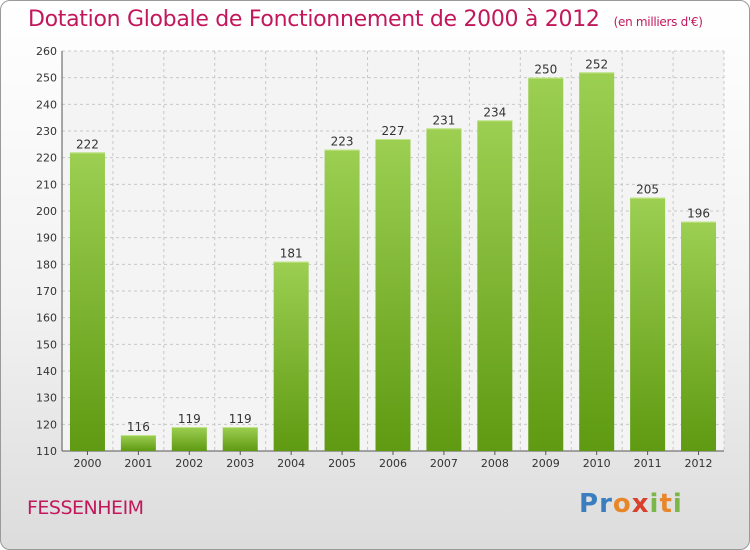 This screenshot has width=750, height=550. What do you see at coordinates (648, 463) in the screenshot?
I see `x-tick-label: 2011` at bounding box center [648, 463].